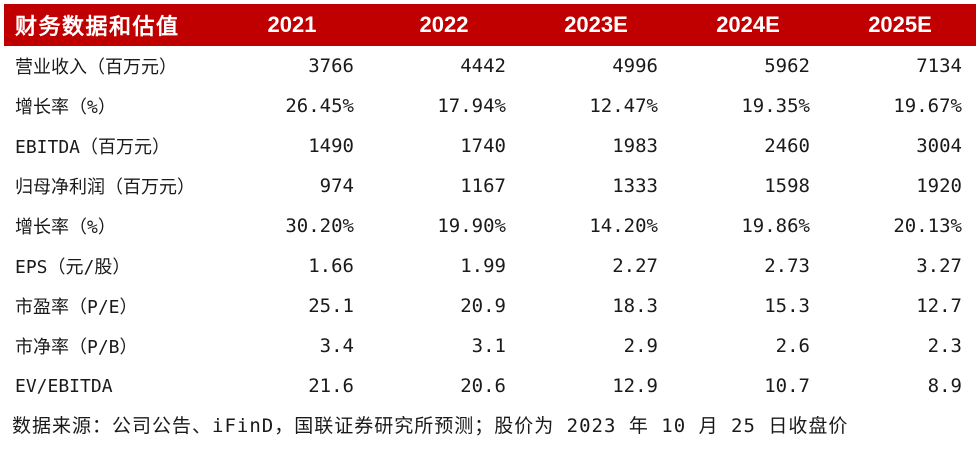 This screenshot has width=980, height=457. What do you see at coordinates (635, 306) in the screenshot?
I see `metric-value: 18.3` at bounding box center [635, 306].